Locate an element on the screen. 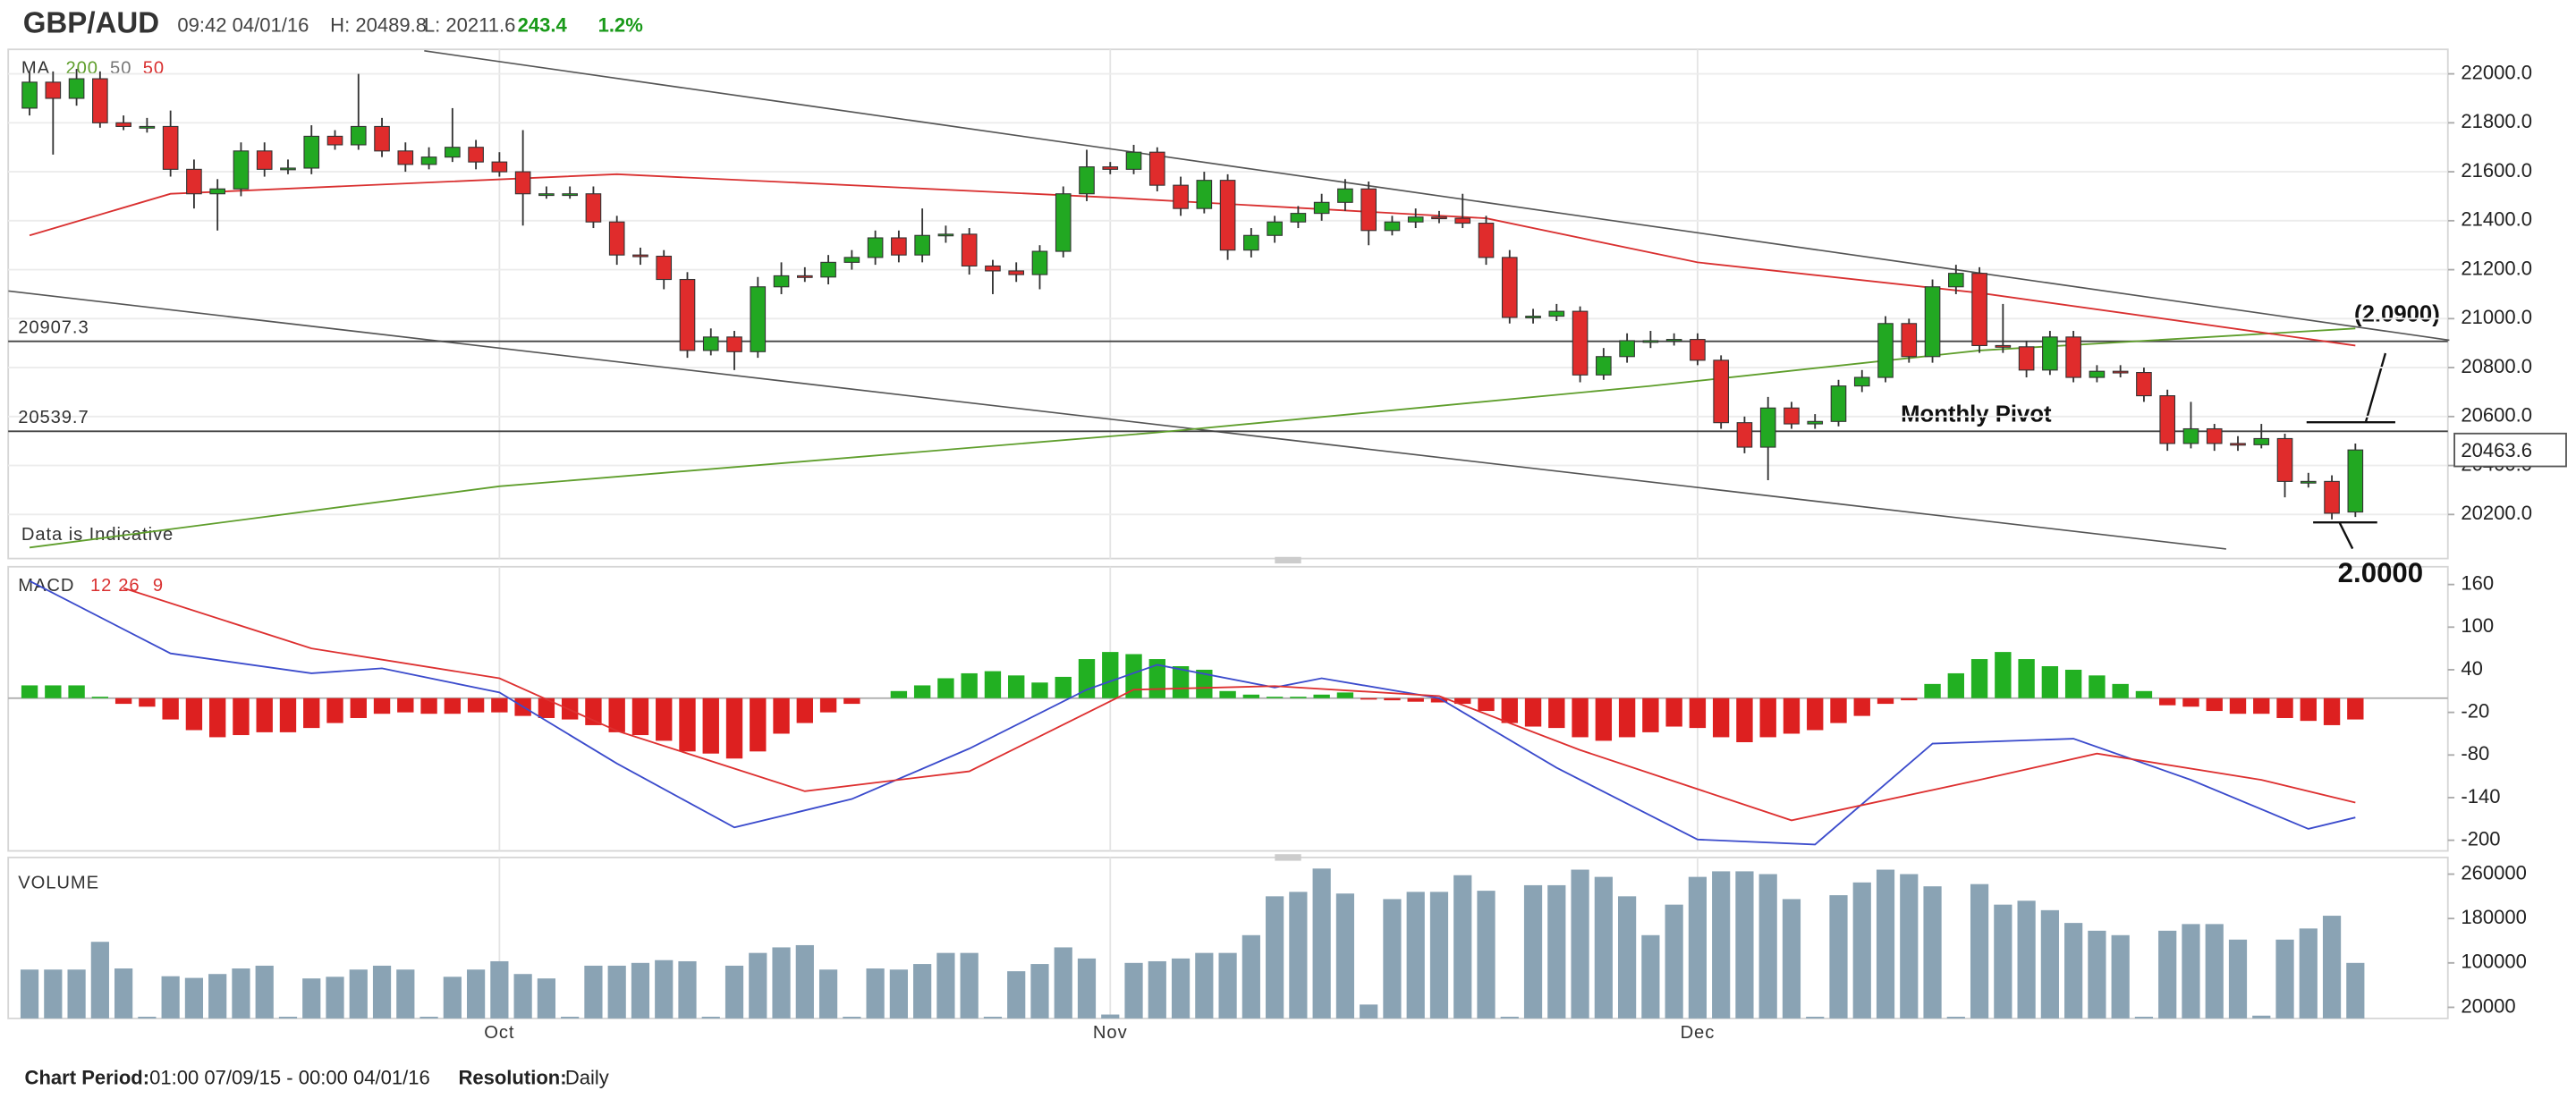 Image resolution: width=2576 pixels, height=1099 pixels. target-label: (2.0900) is located at coordinates (2397, 314).